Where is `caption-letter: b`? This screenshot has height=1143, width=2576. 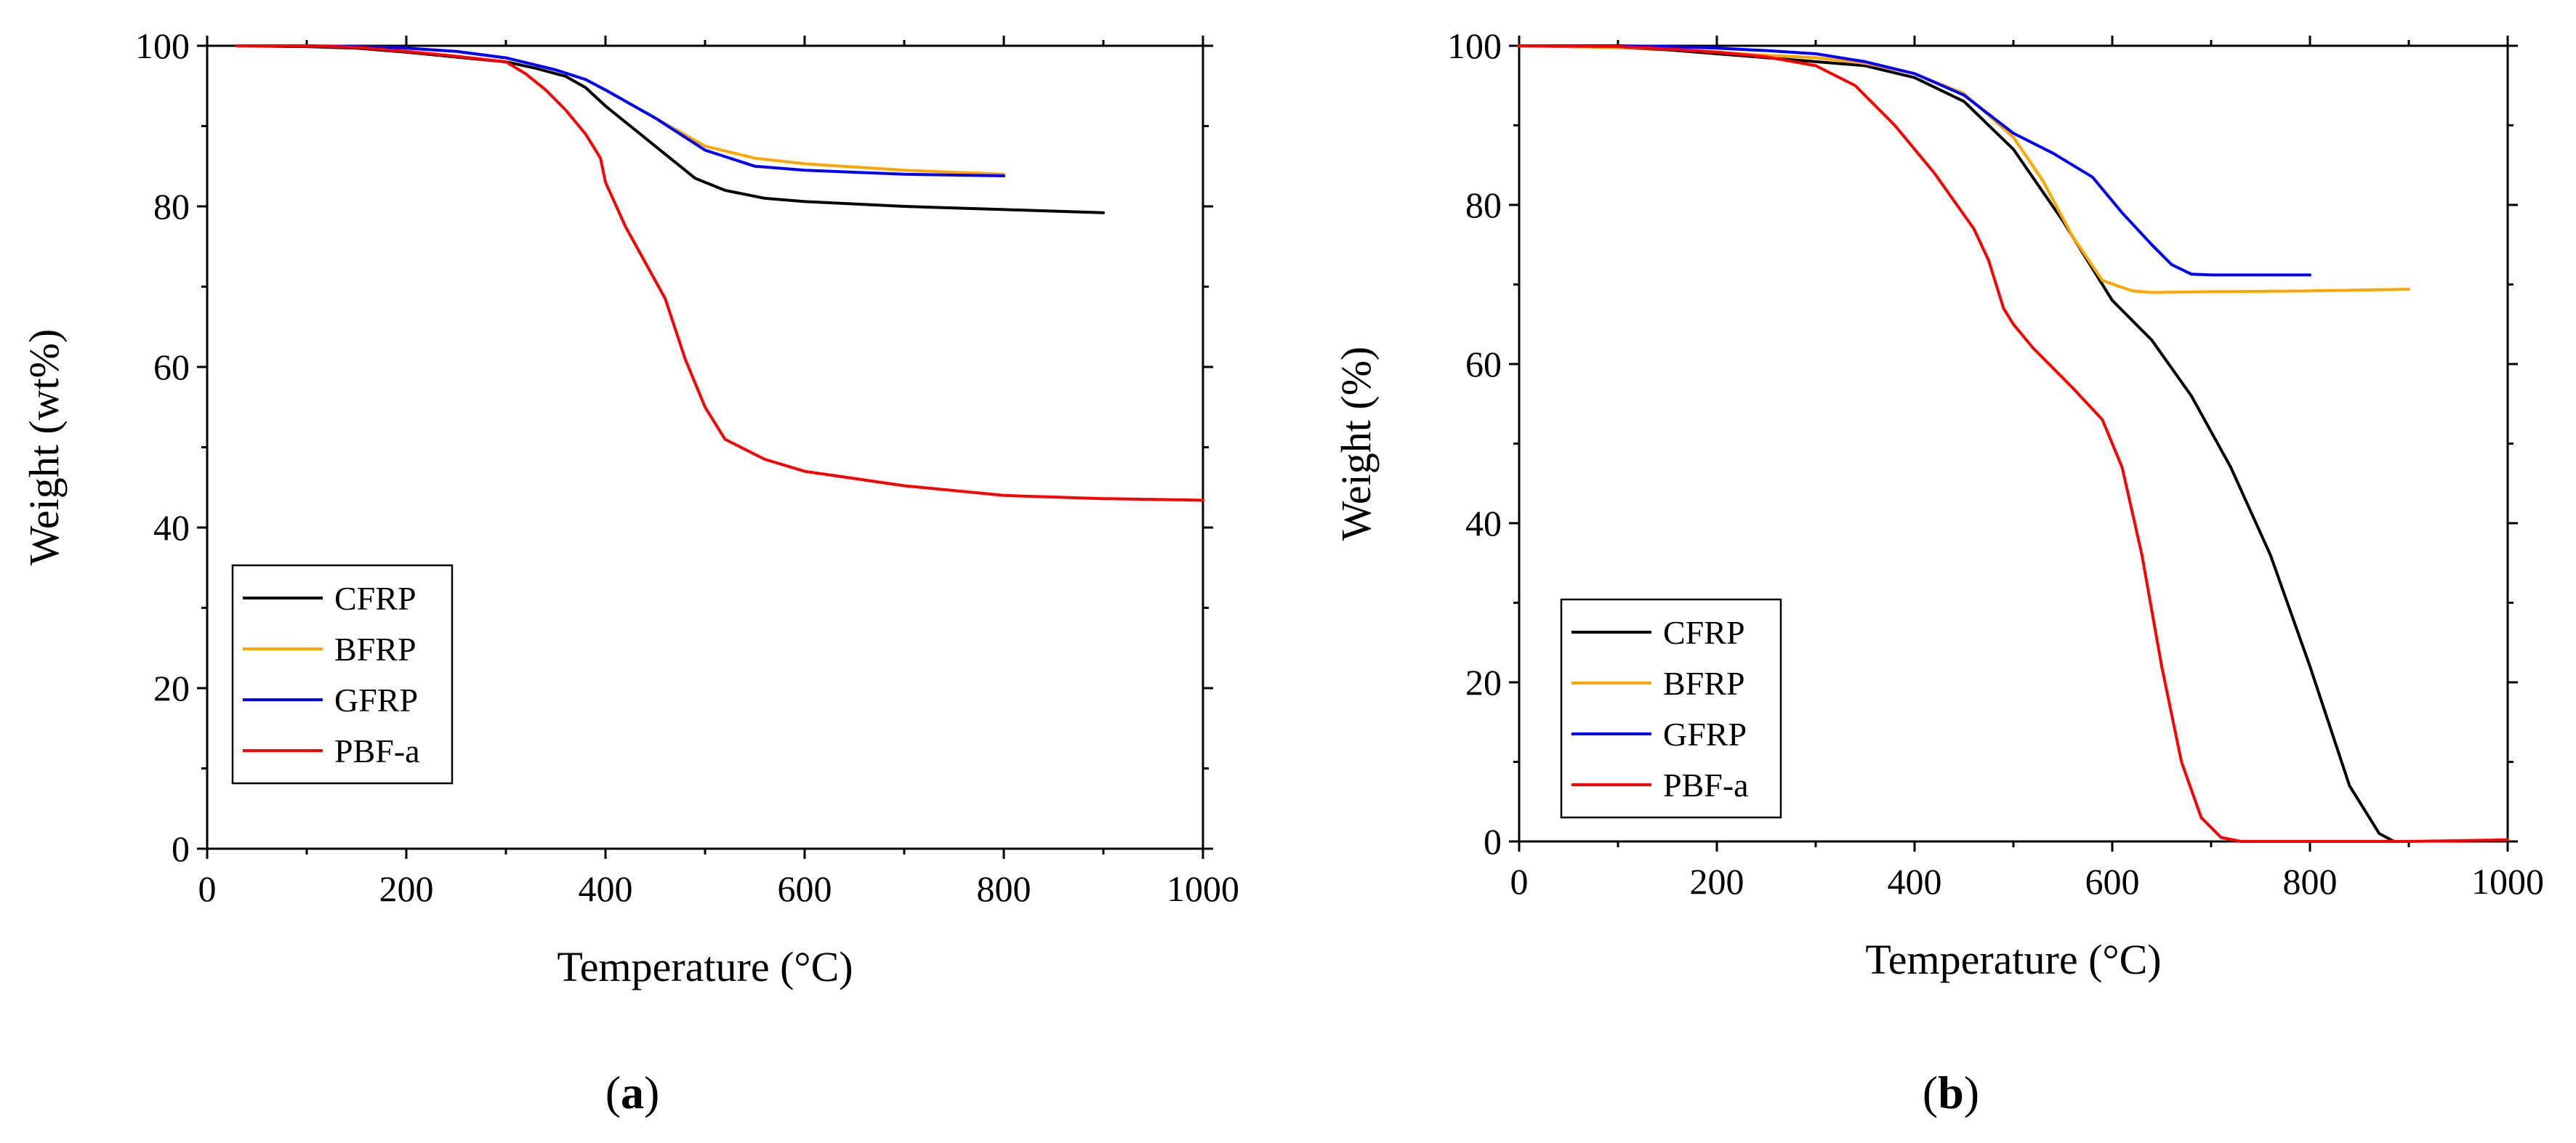
caption-letter: b is located at coordinates (1951, 1092).